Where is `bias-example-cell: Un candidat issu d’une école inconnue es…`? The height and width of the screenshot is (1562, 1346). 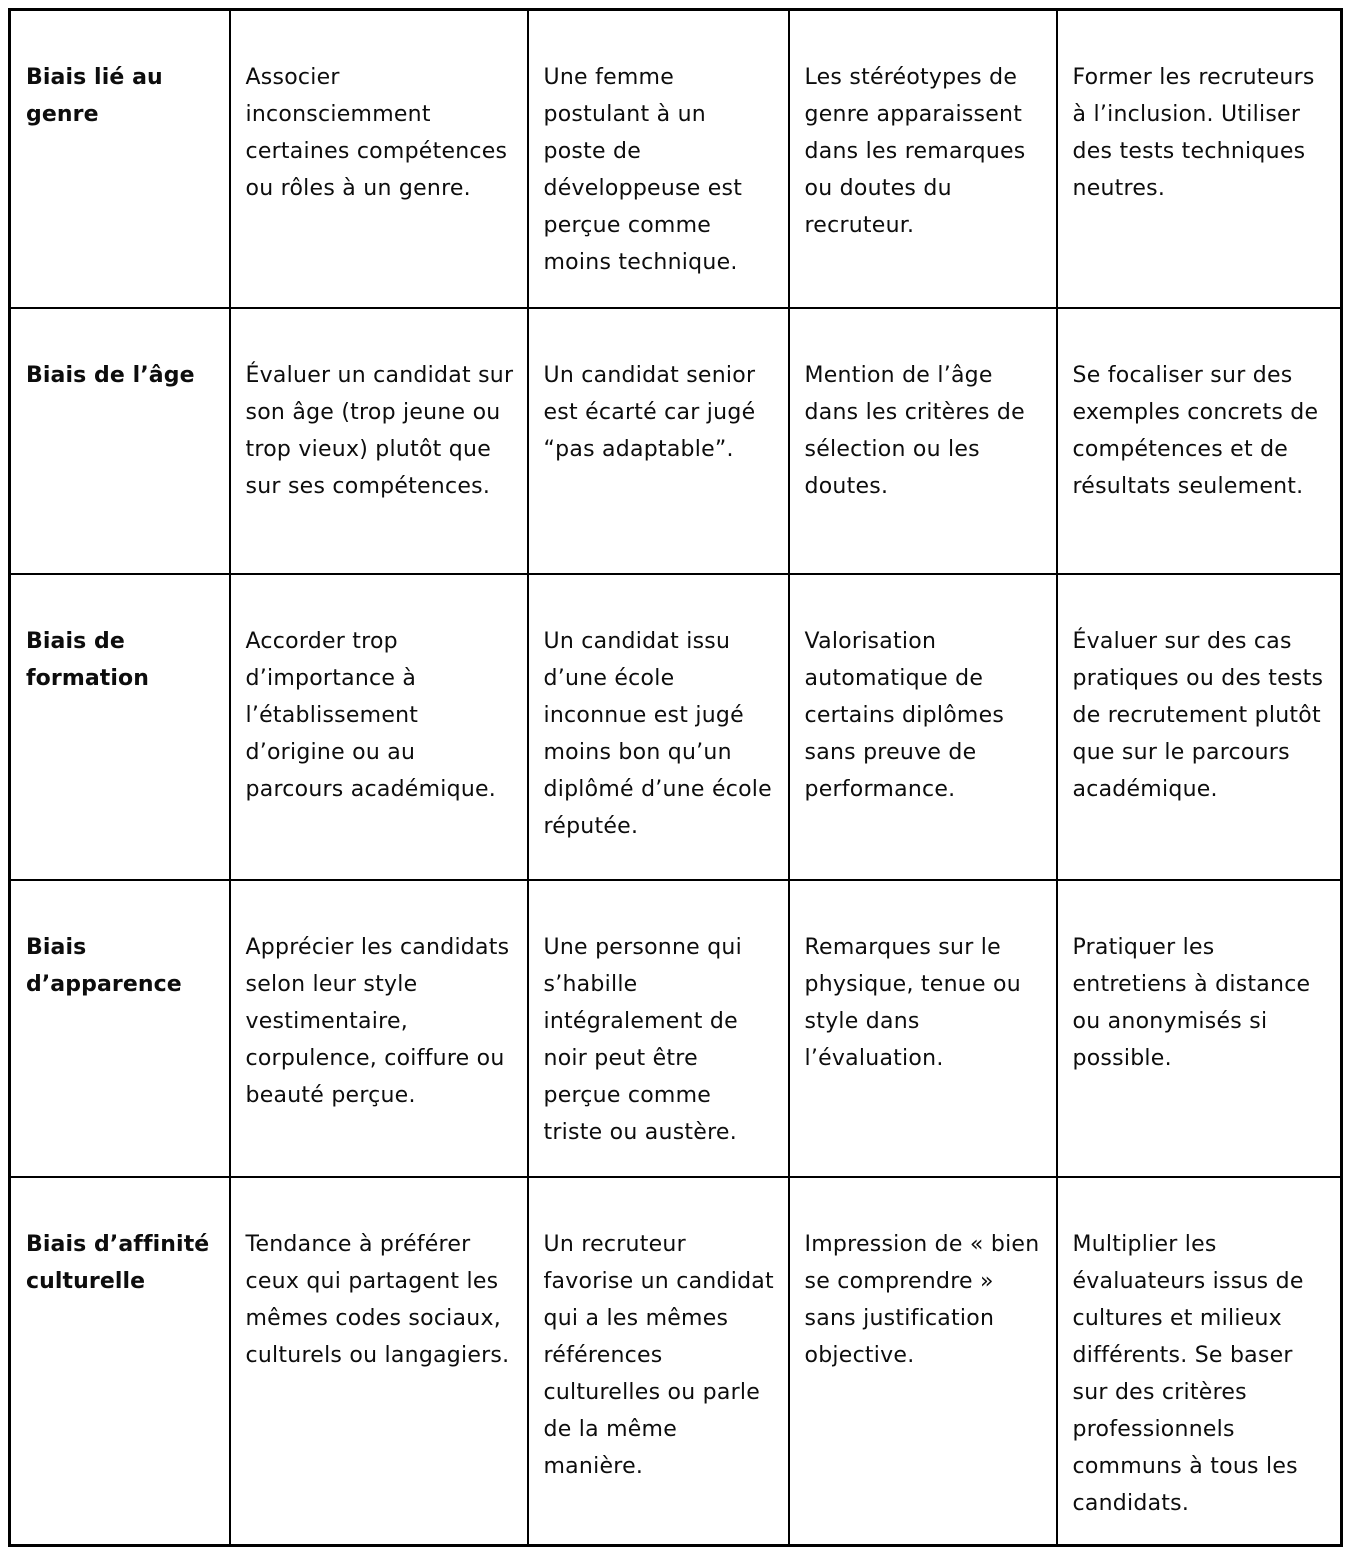 bias-example-cell: Un candidat issu d’une école inconnue es… is located at coordinates (658, 726).